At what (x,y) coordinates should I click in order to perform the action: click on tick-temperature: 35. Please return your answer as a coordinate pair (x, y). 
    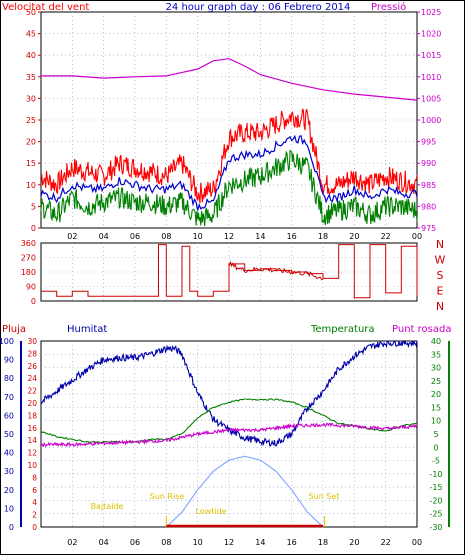
    Looking at the image, I should click on (436, 354).